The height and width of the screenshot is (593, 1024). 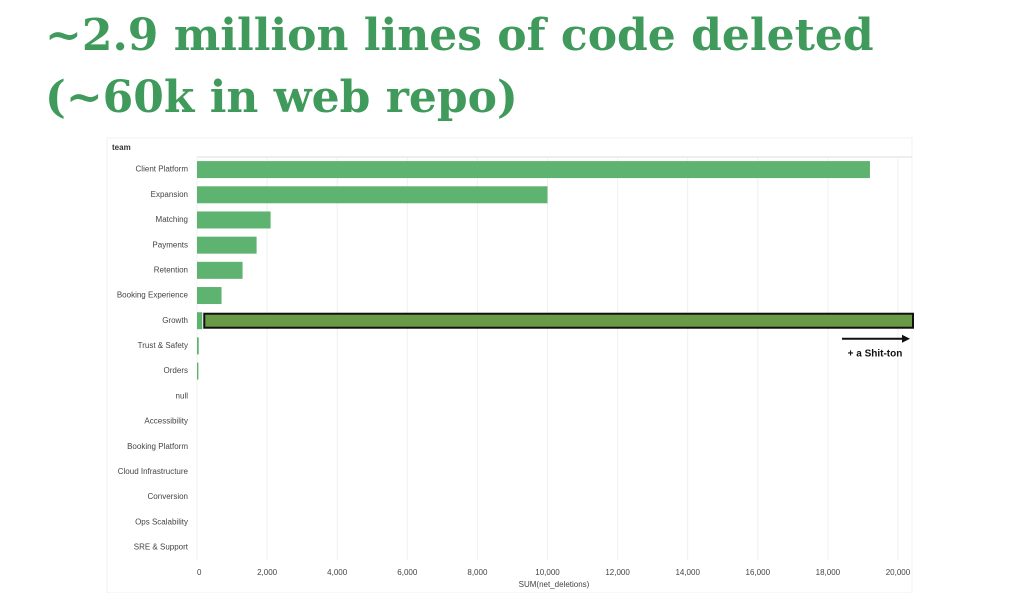 I want to click on highlight-overlay, so click(x=559, y=320).